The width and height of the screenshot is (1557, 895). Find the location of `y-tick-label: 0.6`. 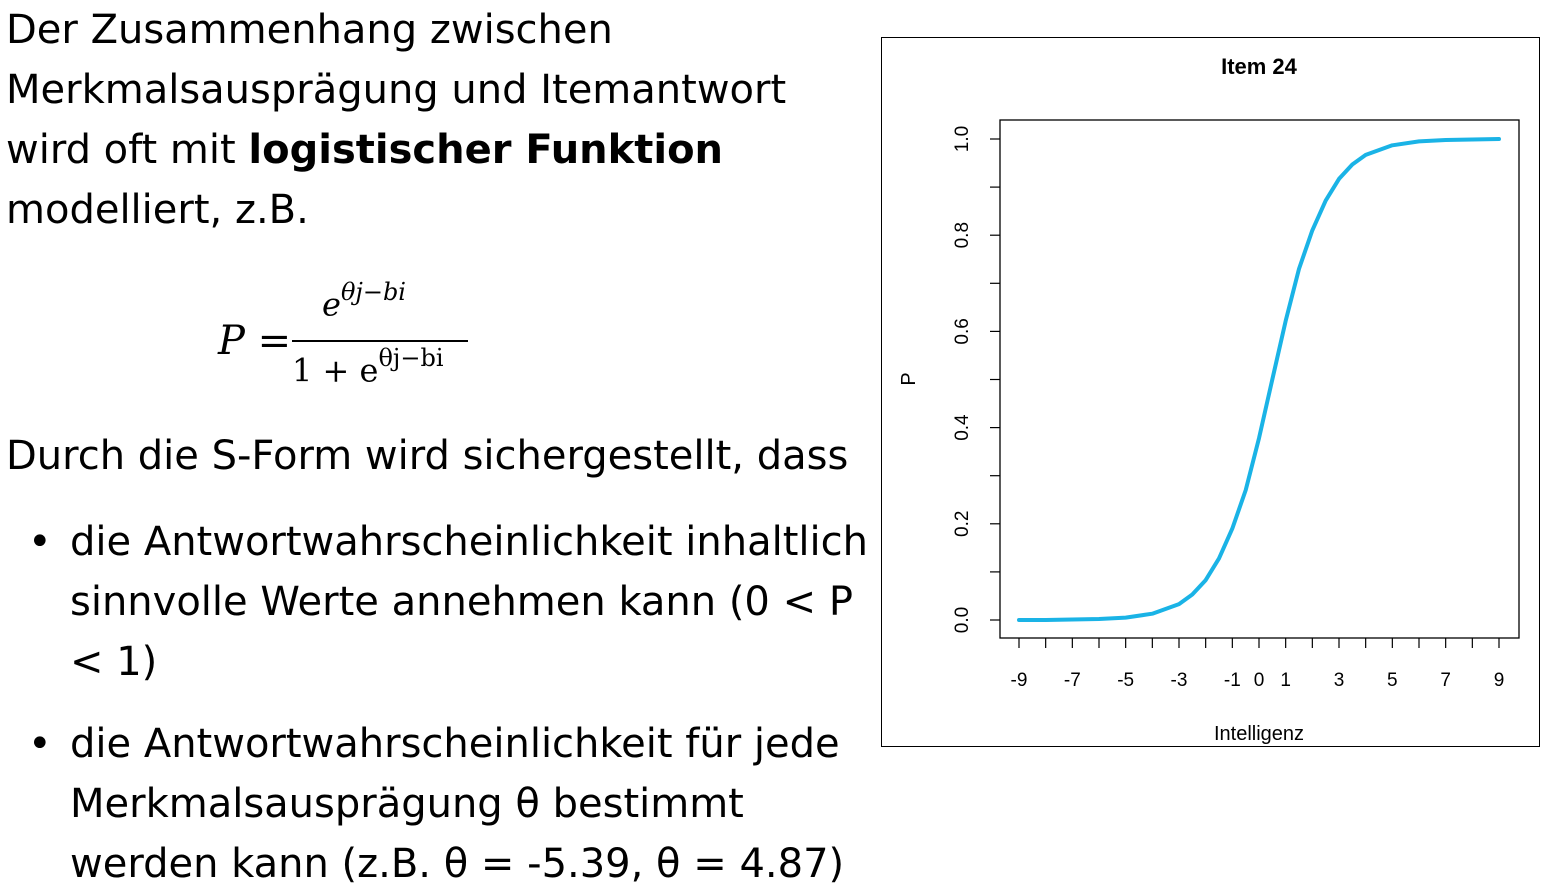

y-tick-label: 0.6 is located at coordinates (962, 331).